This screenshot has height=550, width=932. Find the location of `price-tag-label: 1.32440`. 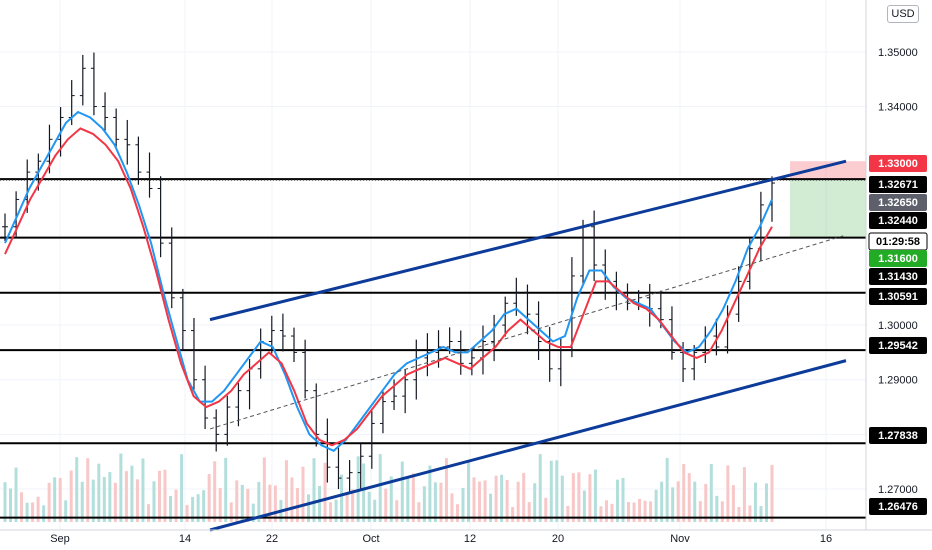

price-tag-label: 1.32440 is located at coordinates (898, 221).